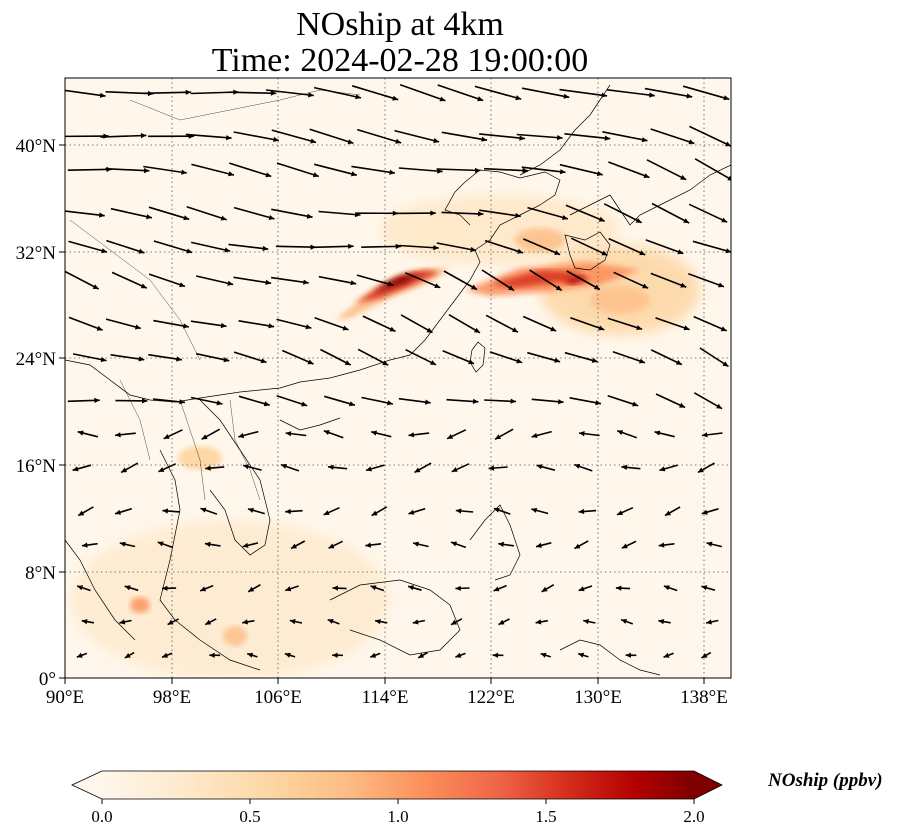  Describe the element at coordinates (385, 697) in the screenshot. I see `lon-tick-label: 114°E` at that location.